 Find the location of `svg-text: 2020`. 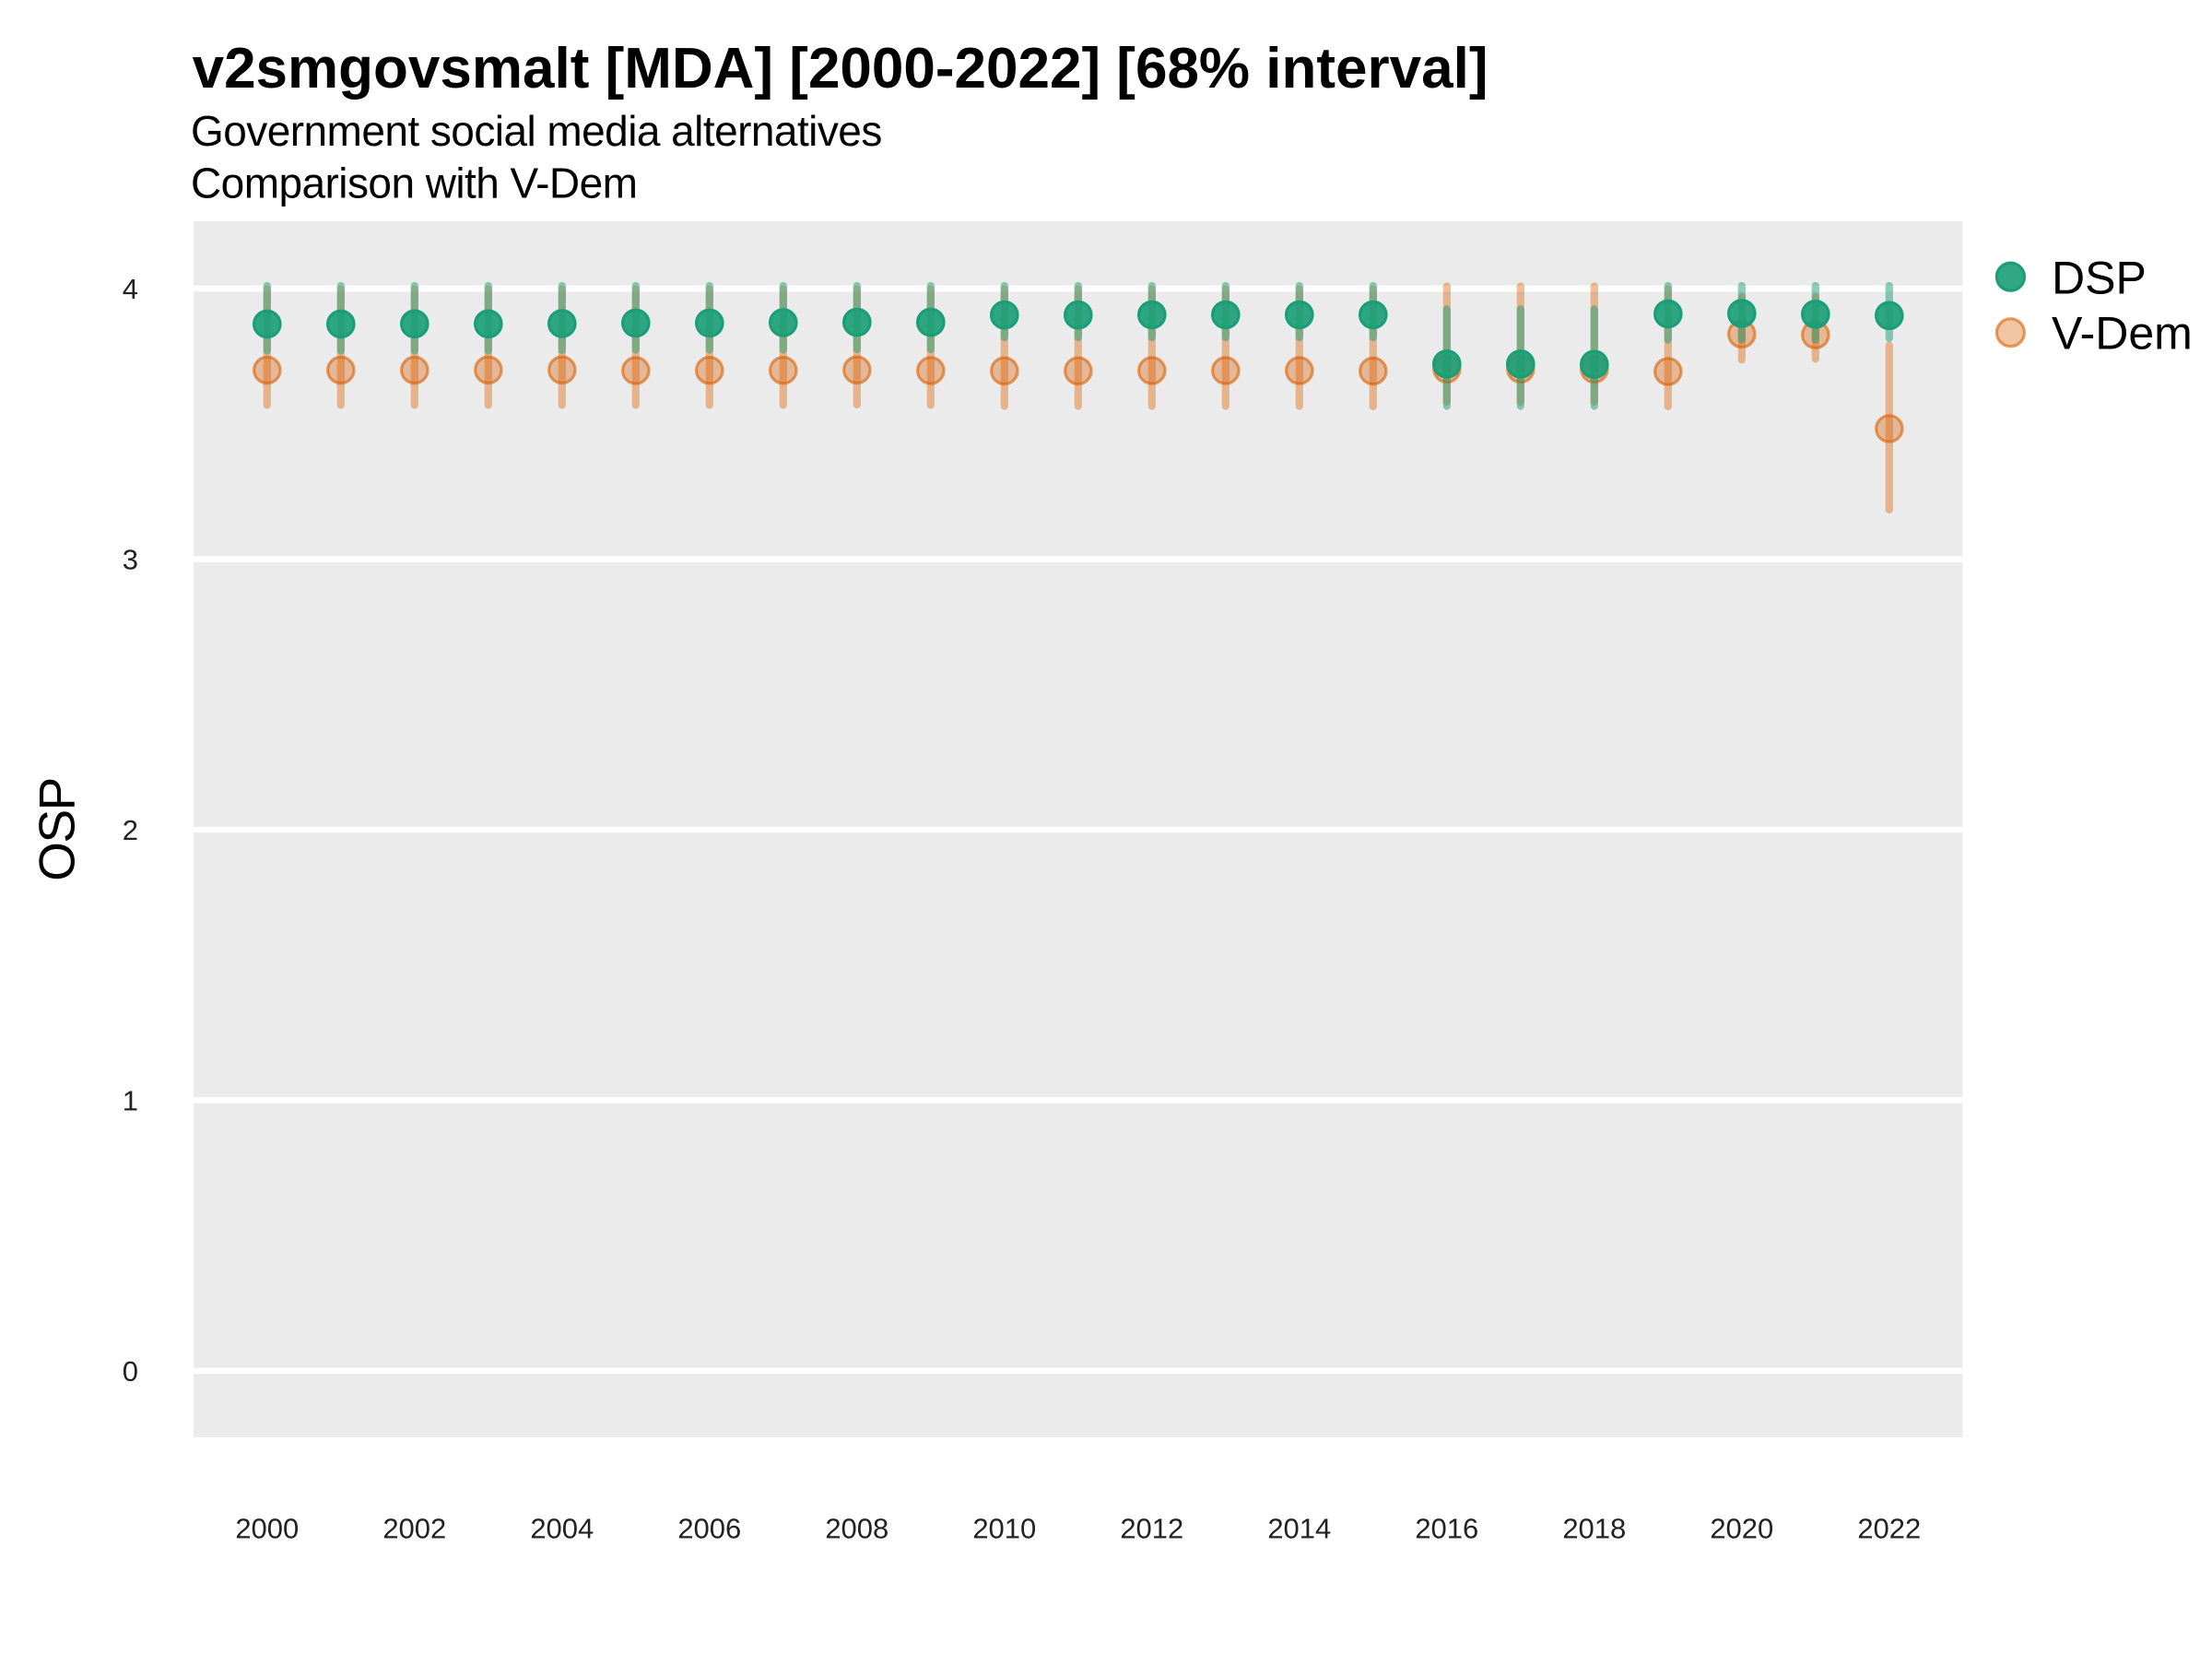

svg-text: 2020 is located at coordinates (1741, 1529).